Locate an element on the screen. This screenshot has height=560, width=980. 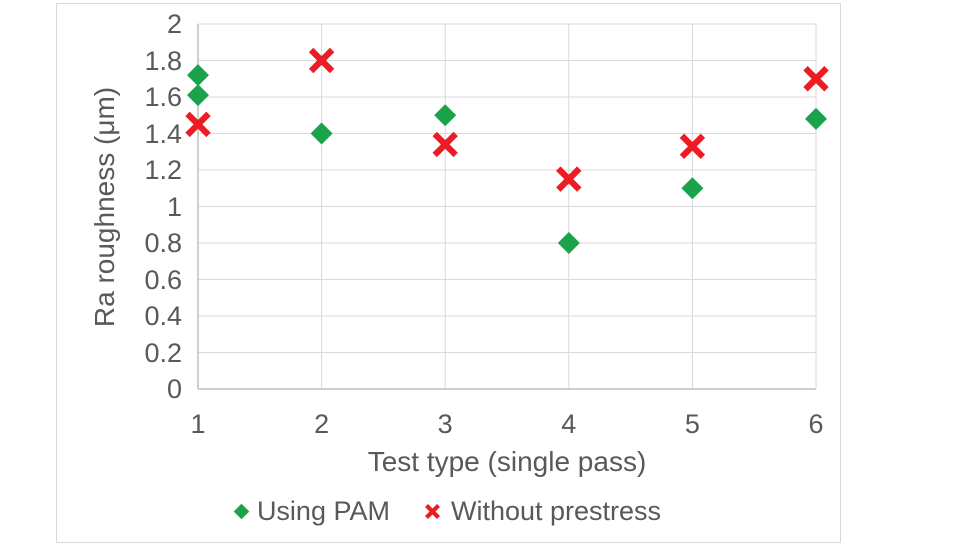
legend-entry-using-pam: Using PAM is located at coordinates (311, 511).